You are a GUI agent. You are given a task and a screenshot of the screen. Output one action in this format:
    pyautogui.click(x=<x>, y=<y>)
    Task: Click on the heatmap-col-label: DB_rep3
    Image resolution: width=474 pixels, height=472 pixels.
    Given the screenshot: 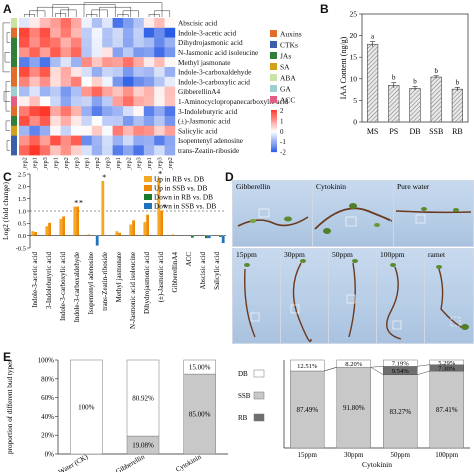 What is the action you would take?
    pyautogui.click(x=159, y=163)
    